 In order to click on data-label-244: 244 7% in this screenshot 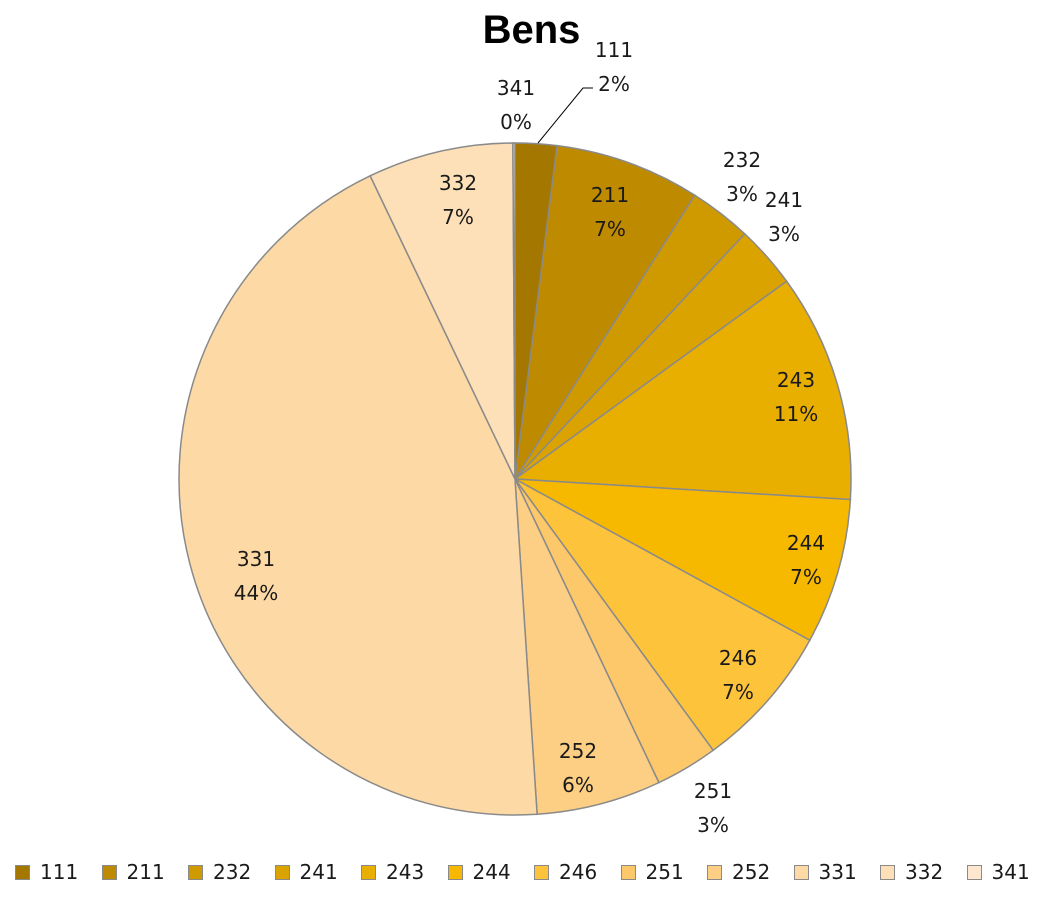, I will do `click(806, 560)`.